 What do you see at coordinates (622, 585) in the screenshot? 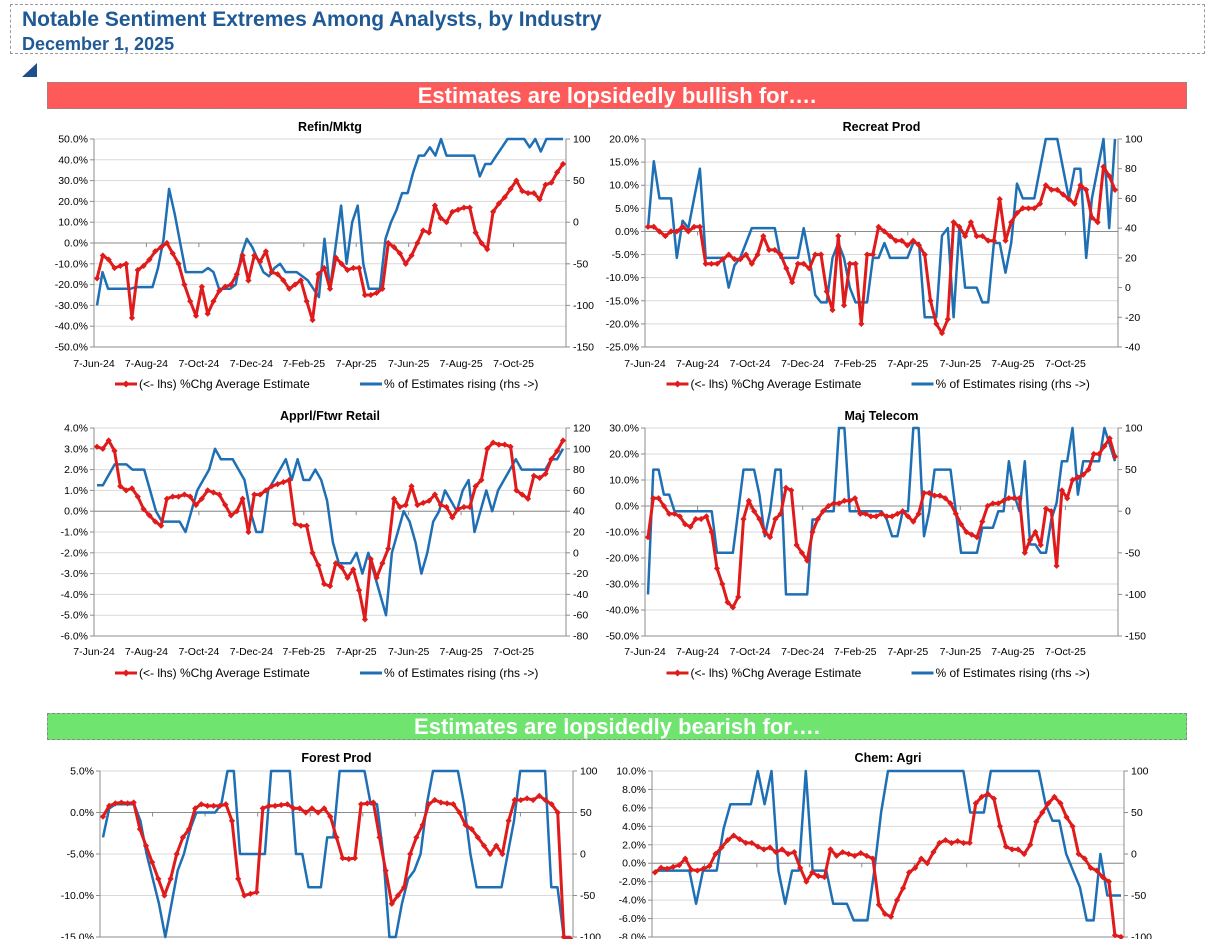
I see `left-tick-label: -30.0%` at bounding box center [622, 585].